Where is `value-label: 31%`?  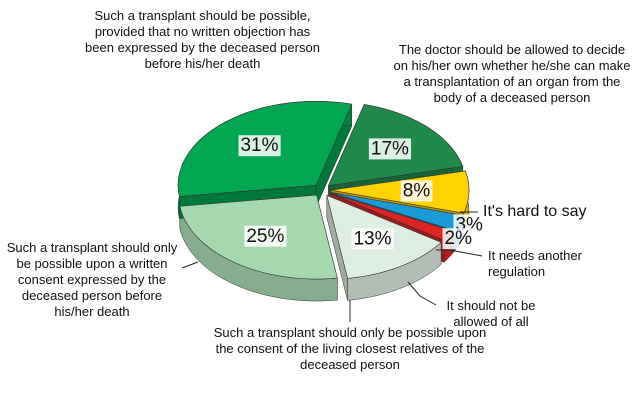 value-label: 31% is located at coordinates (259, 145).